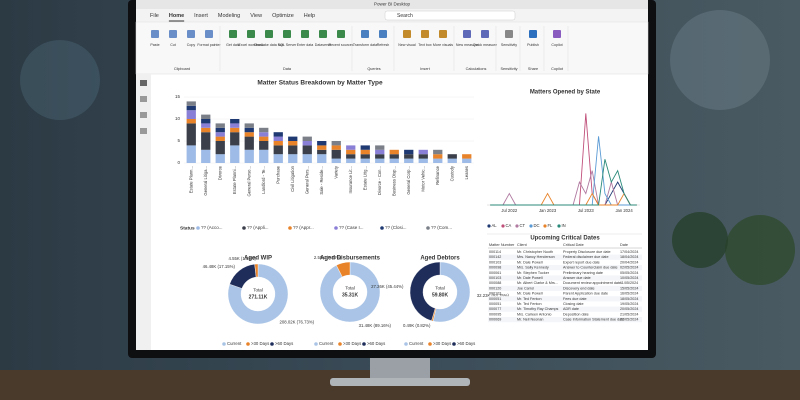 This screenshot has height=400, width=800. What do you see at coordinates (201, 16) in the screenshot?
I see `menu-tab: Insert` at bounding box center [201, 16].